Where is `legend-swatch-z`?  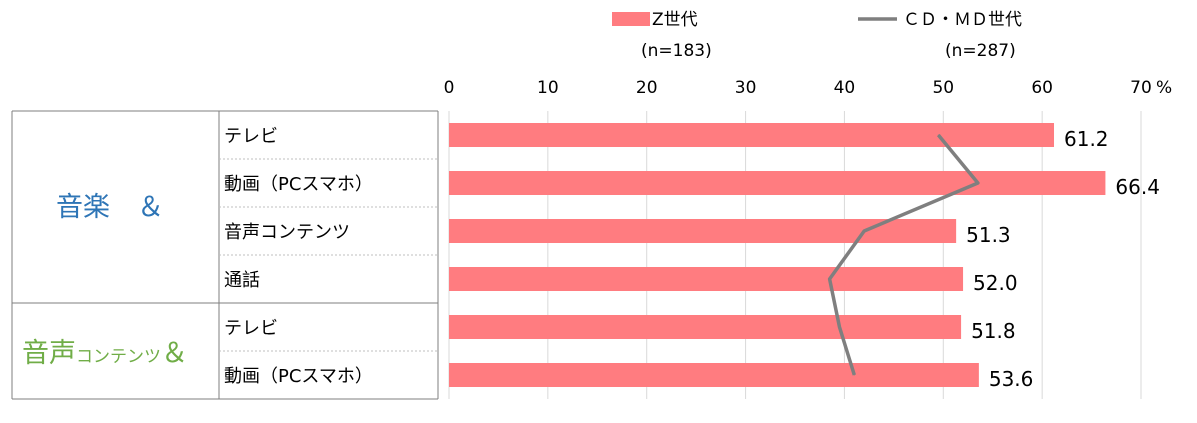
legend-swatch-z is located at coordinates (631, 19).